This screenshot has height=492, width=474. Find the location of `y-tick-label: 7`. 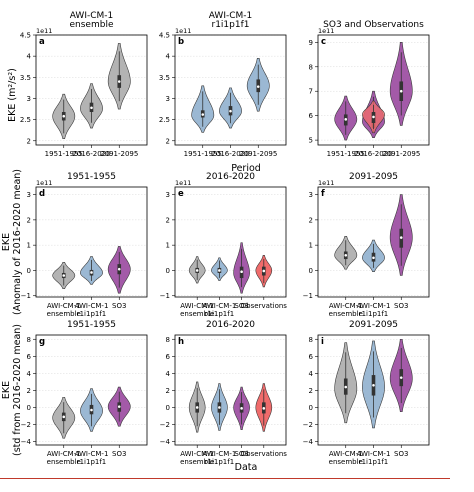

y-tick-label: 7 is located at coordinates (311, 92).